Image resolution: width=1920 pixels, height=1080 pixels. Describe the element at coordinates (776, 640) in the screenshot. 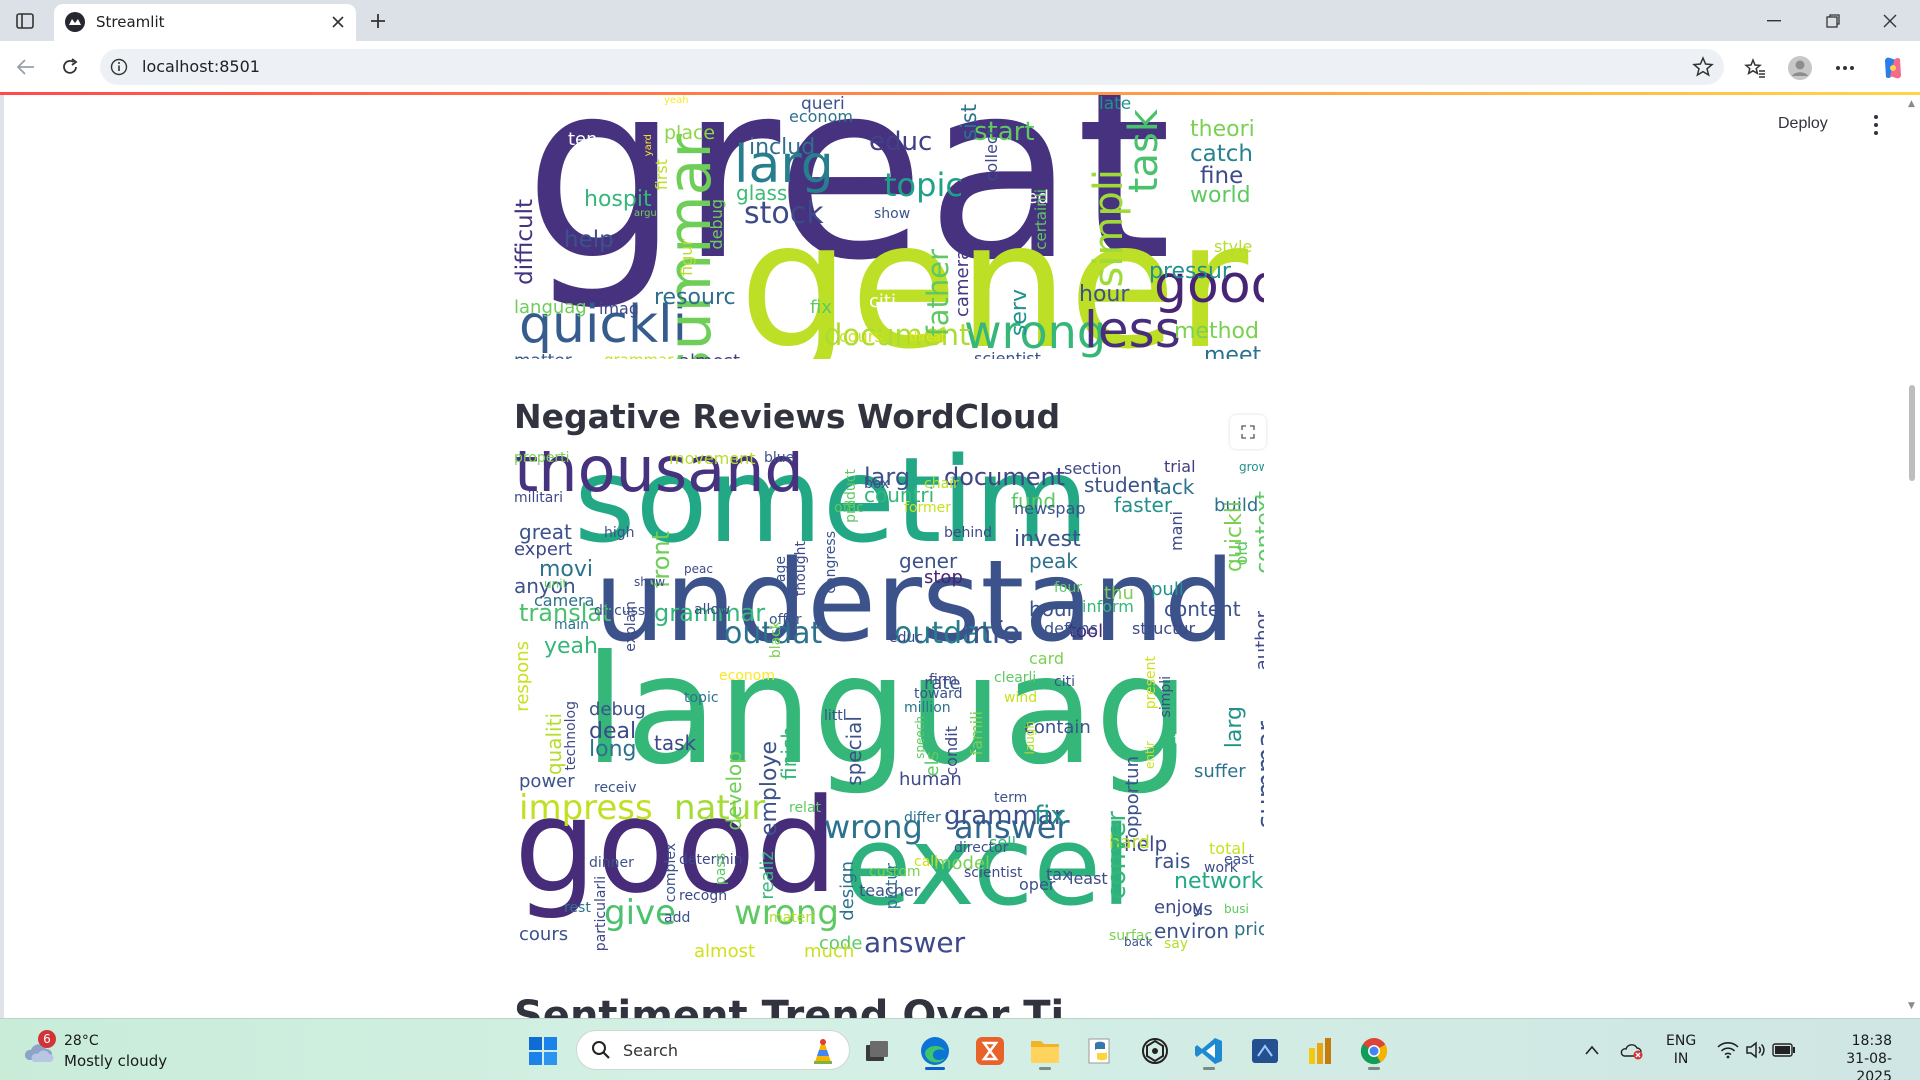

I see `wordcloud-word: black` at that location.